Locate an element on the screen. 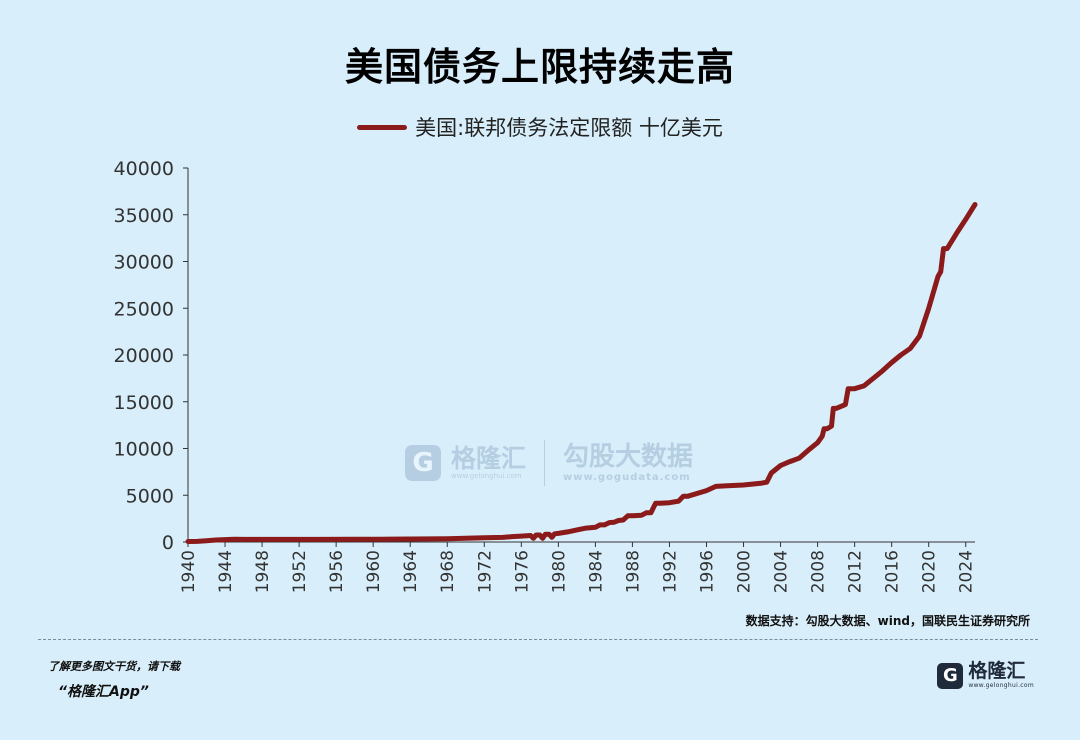  watermark-partner-name: 勾股大数据 is located at coordinates (628, 457).